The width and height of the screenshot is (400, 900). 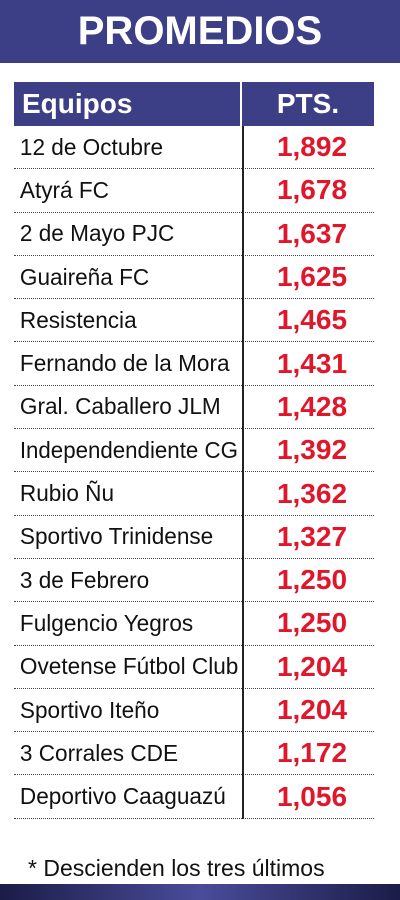 I want to click on table-row: Sportivo Trinidense 1,327, so click(x=194, y=537).